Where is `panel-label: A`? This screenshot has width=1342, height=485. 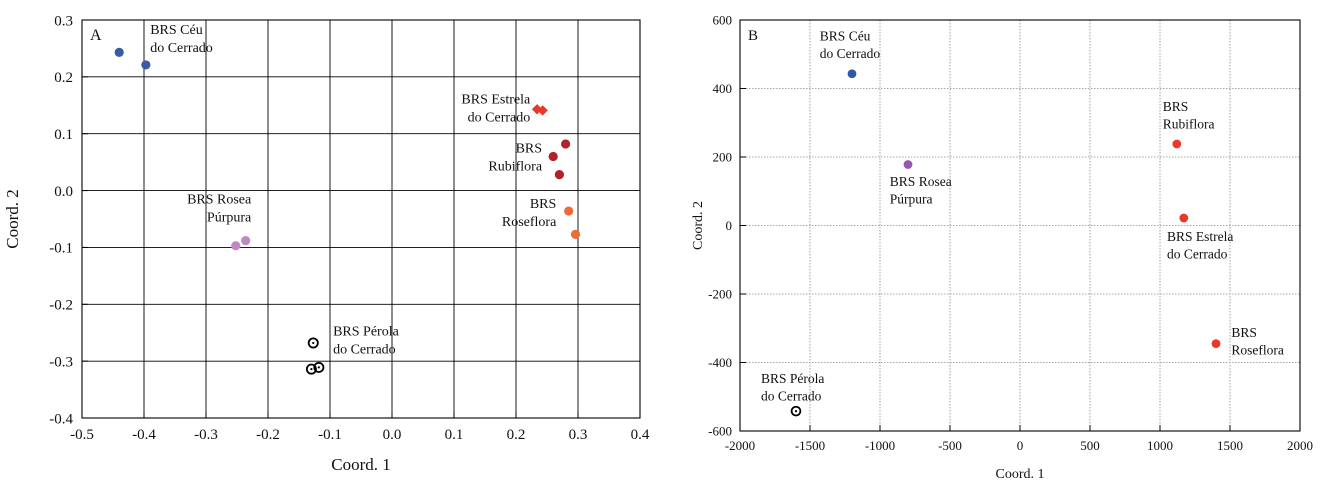 panel-label: A is located at coordinates (96, 35).